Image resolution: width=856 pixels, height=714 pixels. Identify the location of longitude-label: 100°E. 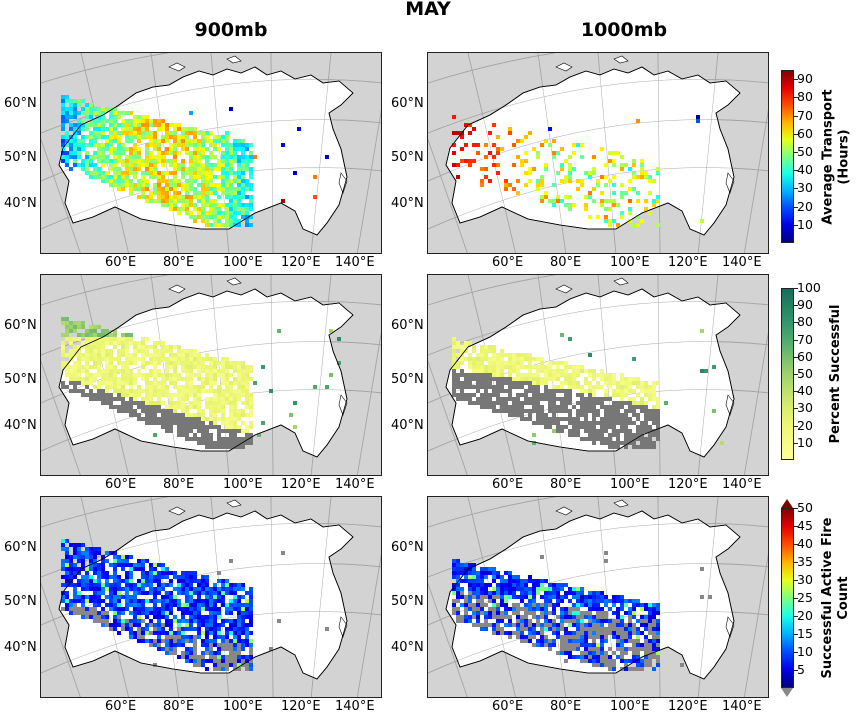
(243, 484).